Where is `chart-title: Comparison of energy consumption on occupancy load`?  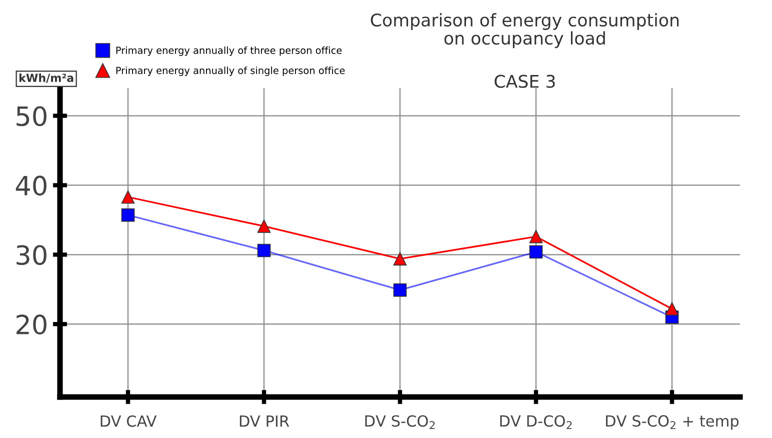
chart-title: Comparison of energy consumption on occupancy load is located at coordinates (524, 30).